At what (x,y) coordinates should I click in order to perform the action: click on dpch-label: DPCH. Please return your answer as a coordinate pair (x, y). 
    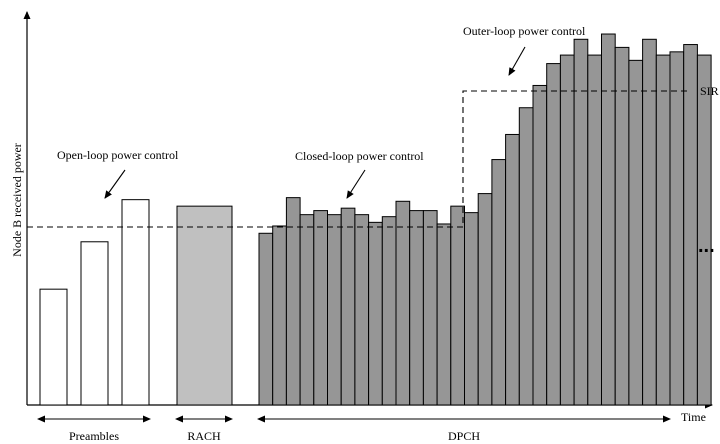
    Looking at the image, I should click on (464, 436).